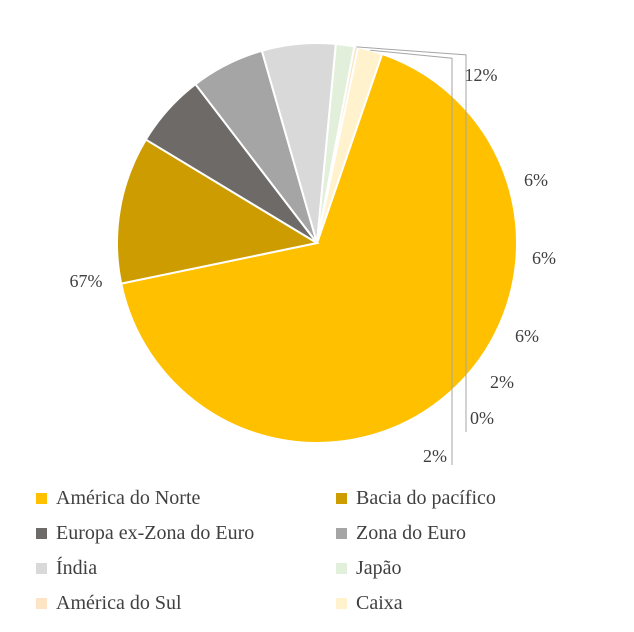 The height and width of the screenshot is (632, 634). Describe the element at coordinates (544, 258) in the screenshot. I see `slice-label-4: 6%` at that location.